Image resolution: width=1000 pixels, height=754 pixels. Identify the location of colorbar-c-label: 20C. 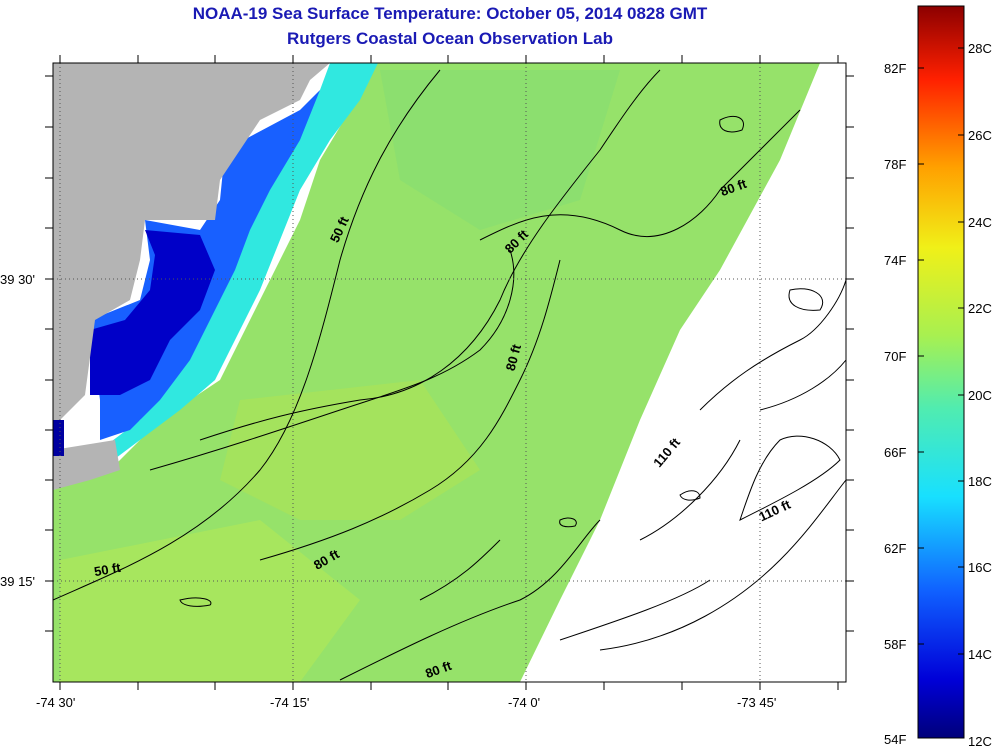
(980, 395).